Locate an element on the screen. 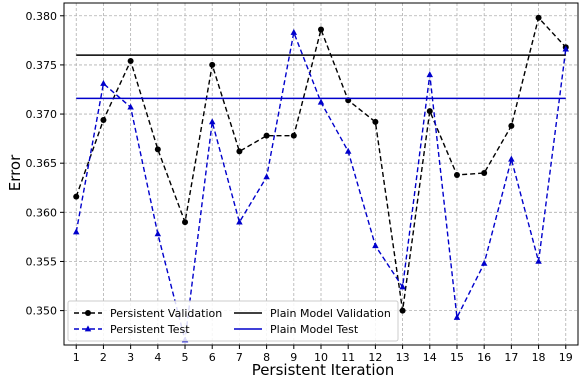 This screenshot has width=579, height=382. y-tick-label: 0.350 is located at coordinates (42, 311).